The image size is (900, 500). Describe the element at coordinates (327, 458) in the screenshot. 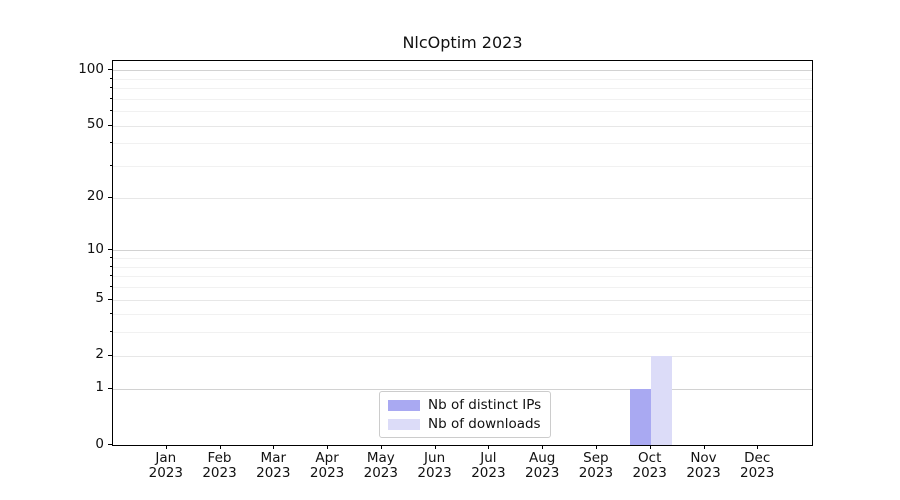

I see `x-tick-month: Apr` at that location.